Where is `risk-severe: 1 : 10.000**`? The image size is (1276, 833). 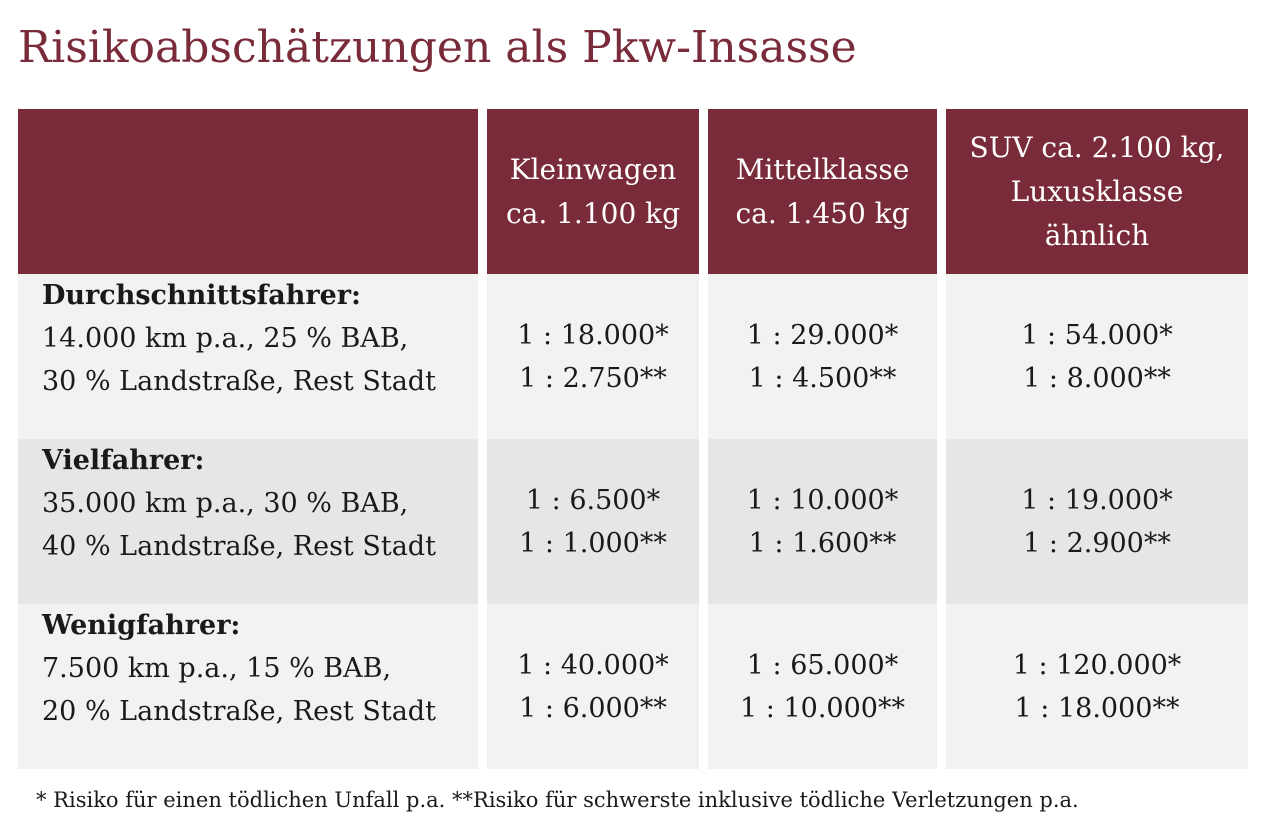 risk-severe: 1 : 10.000** is located at coordinates (822, 708).